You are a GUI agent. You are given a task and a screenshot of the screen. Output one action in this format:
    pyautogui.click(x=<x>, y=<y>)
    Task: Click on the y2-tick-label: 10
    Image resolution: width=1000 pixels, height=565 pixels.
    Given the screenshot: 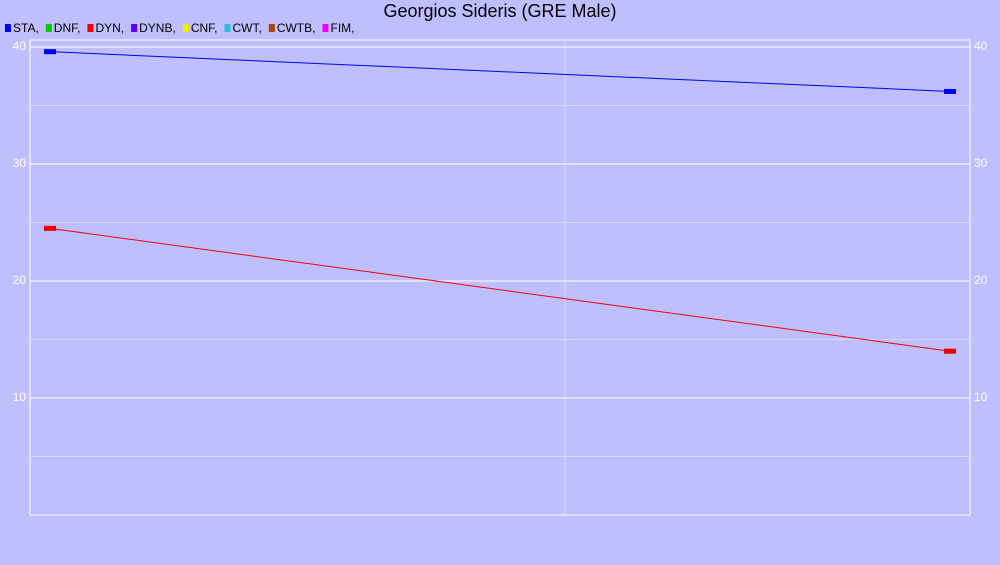 What is the action you would take?
    pyautogui.click(x=981, y=397)
    